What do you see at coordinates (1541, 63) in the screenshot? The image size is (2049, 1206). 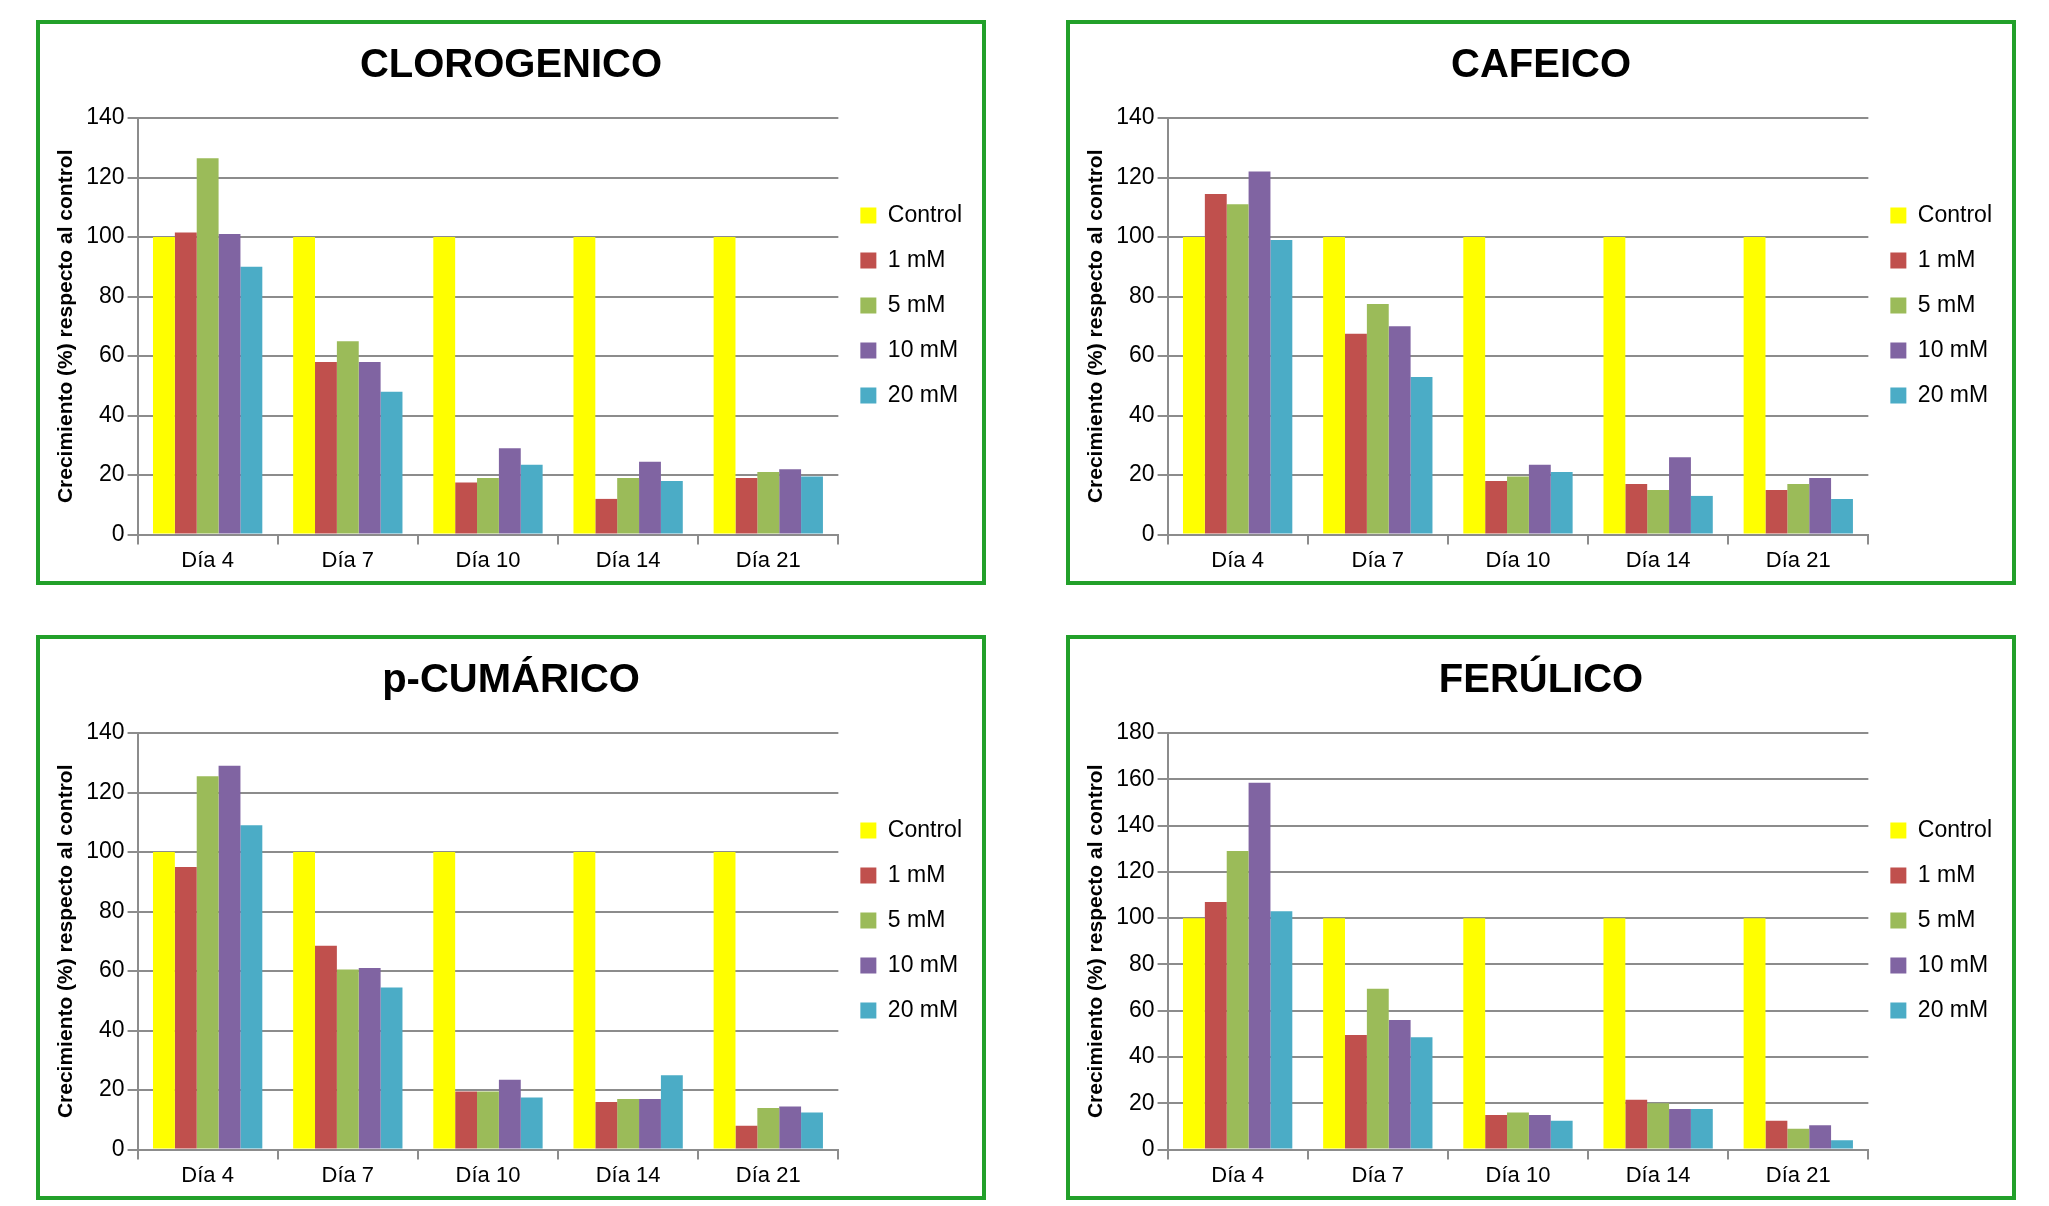 I see `chart-title: CAFEICO` at bounding box center [1541, 63].